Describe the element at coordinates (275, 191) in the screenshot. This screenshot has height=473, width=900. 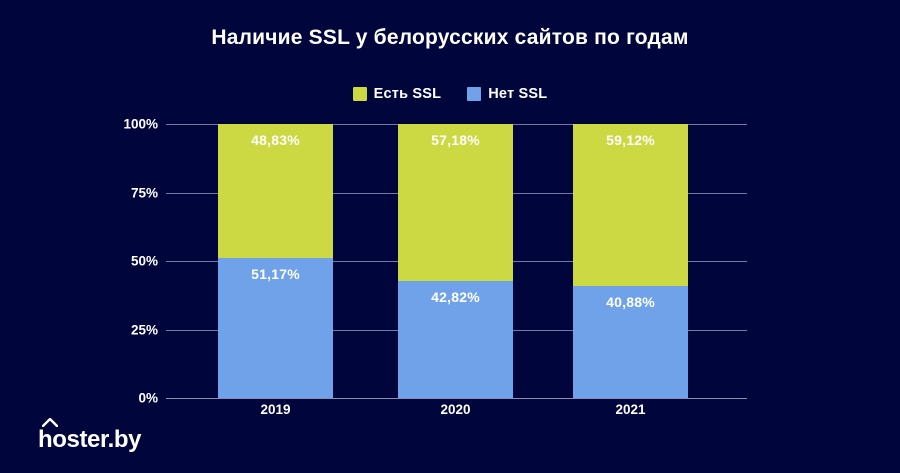
I see `bar-segment-ssl-yes-2019: 48,83%` at that location.